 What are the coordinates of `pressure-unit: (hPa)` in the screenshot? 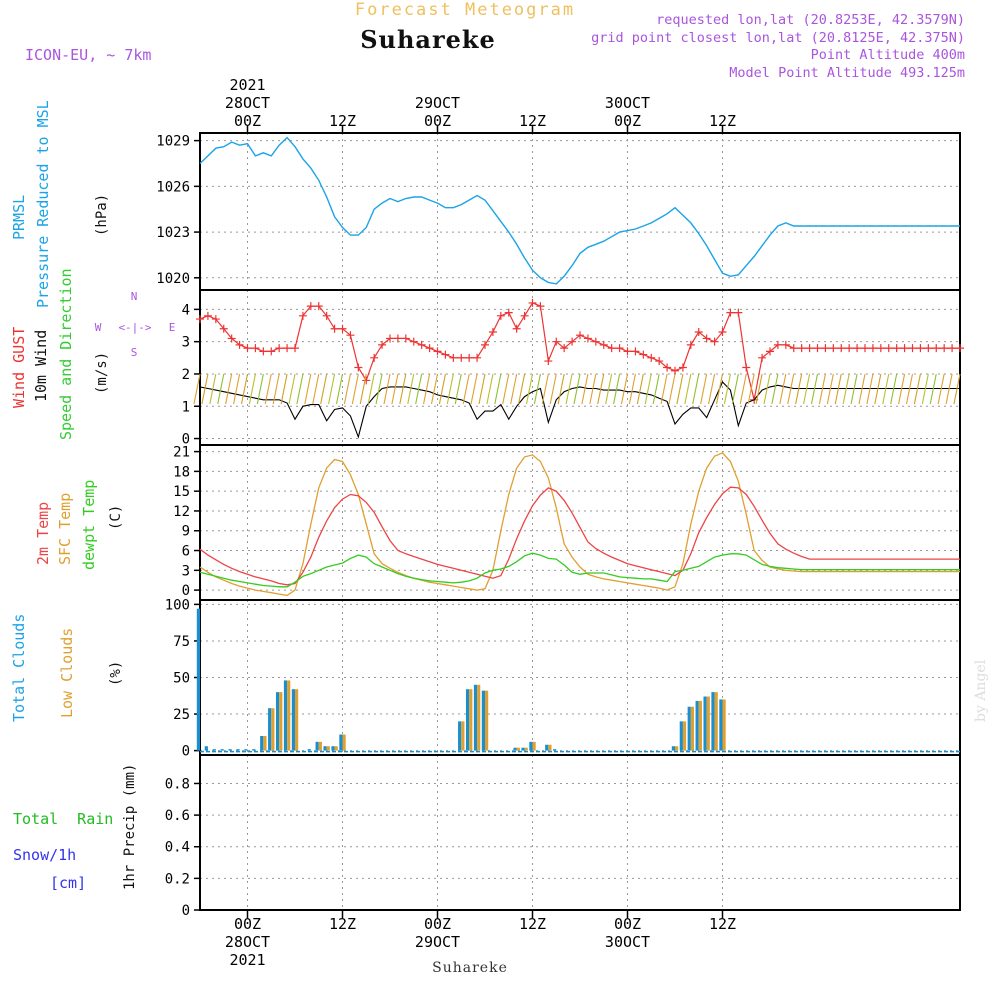 It's located at (102, 215).